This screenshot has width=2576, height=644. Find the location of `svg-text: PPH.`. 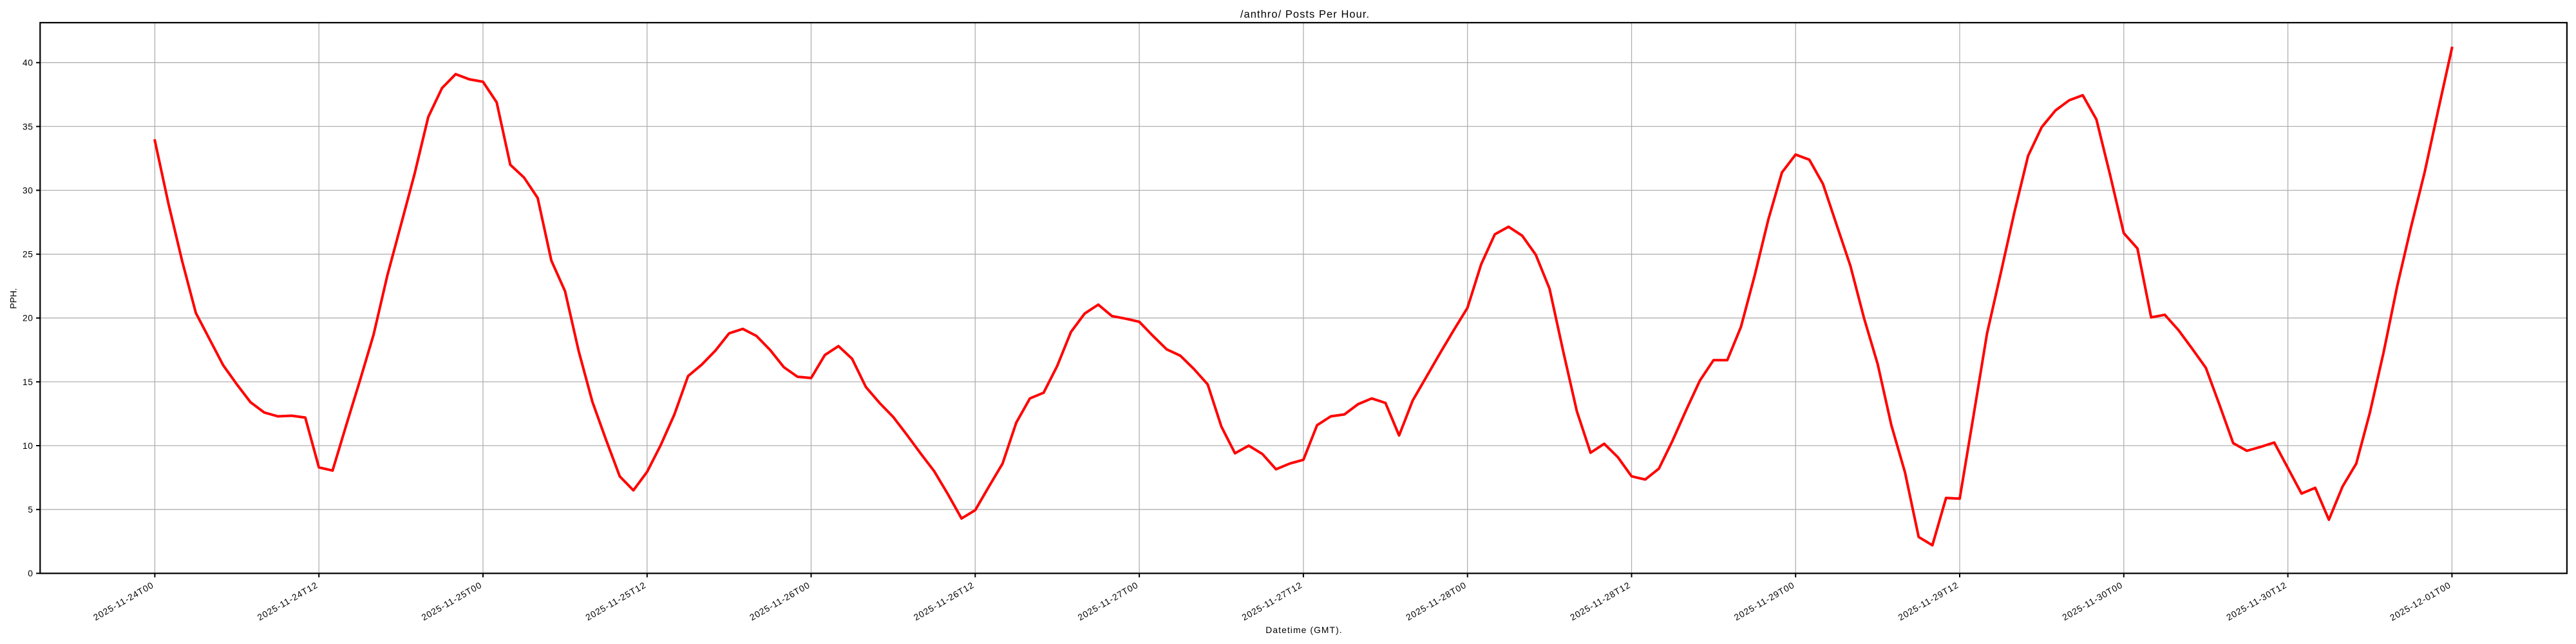

svg-text: PPH. is located at coordinates (13, 298).